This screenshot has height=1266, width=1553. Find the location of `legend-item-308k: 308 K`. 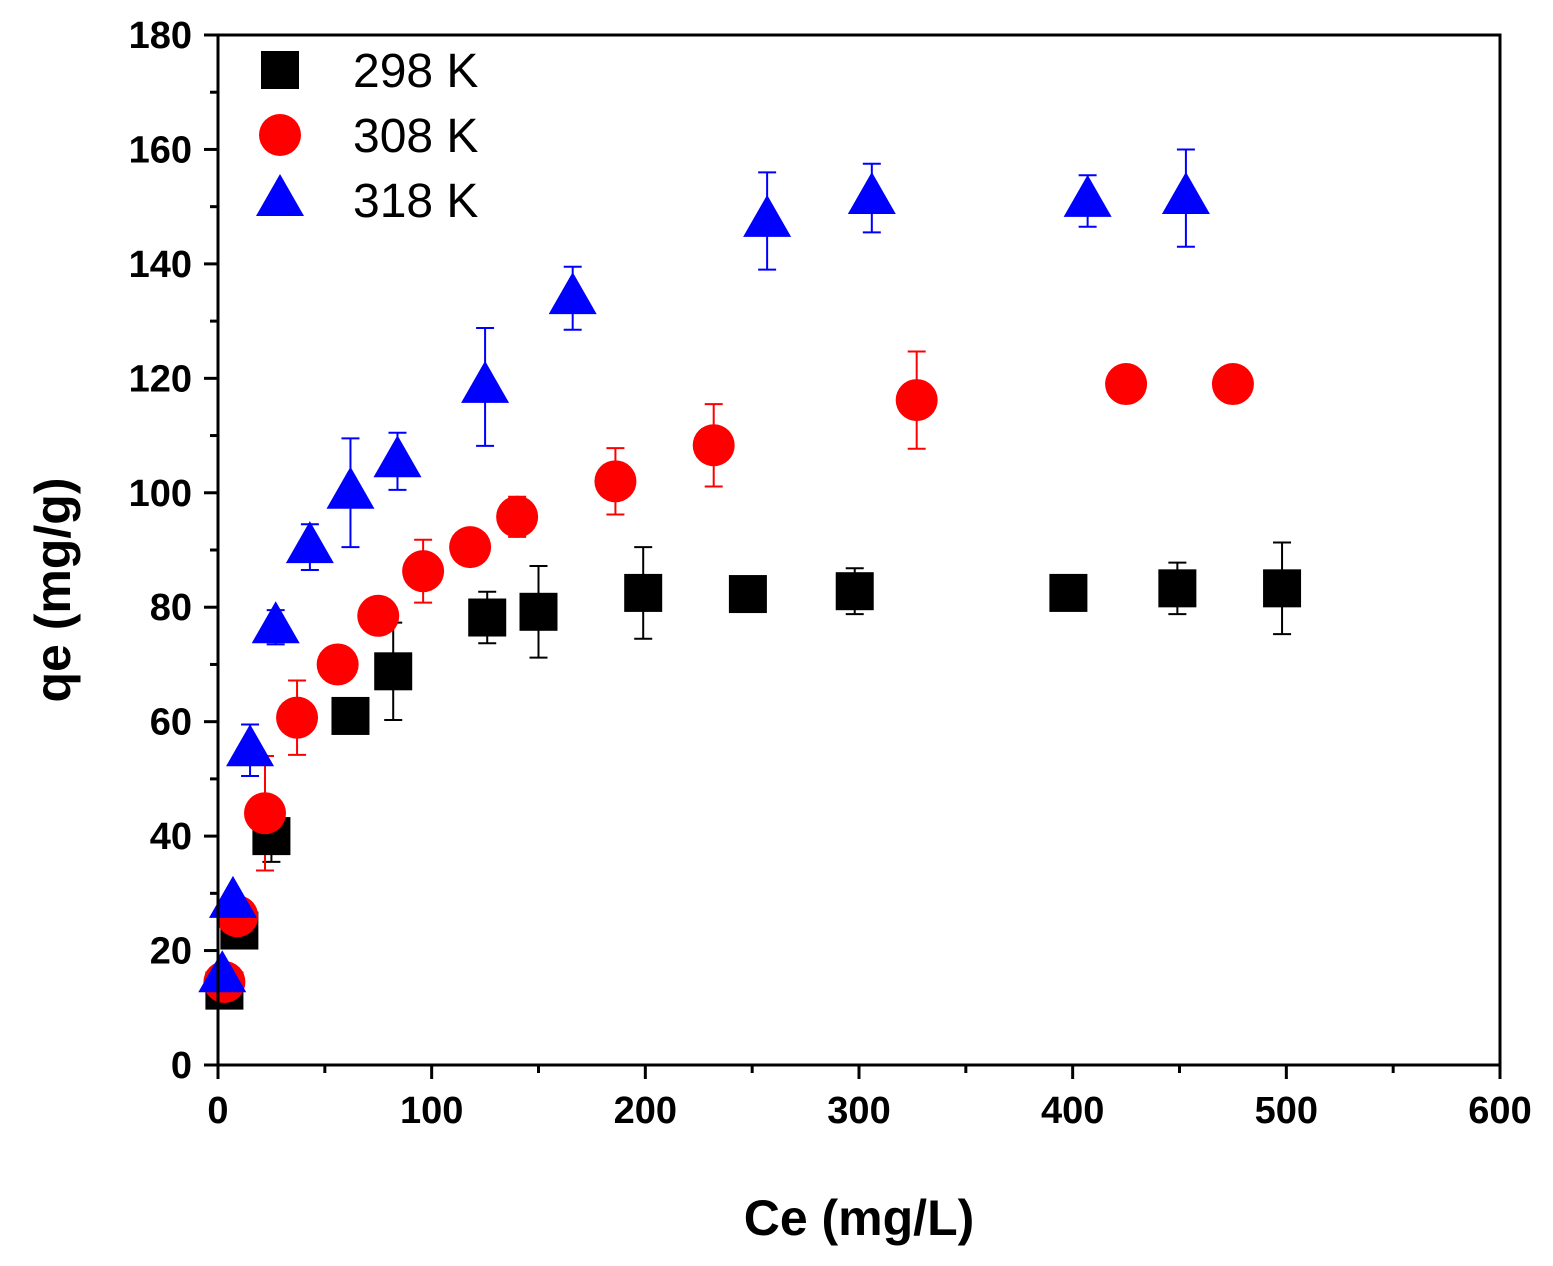

legend-item-308k: 308 K is located at coordinates (368, 136).